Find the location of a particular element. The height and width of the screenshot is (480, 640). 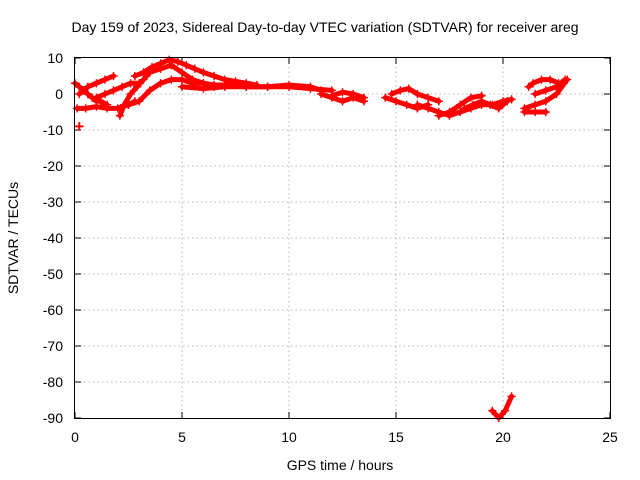

series-track-j is located at coordinates (348, 95).